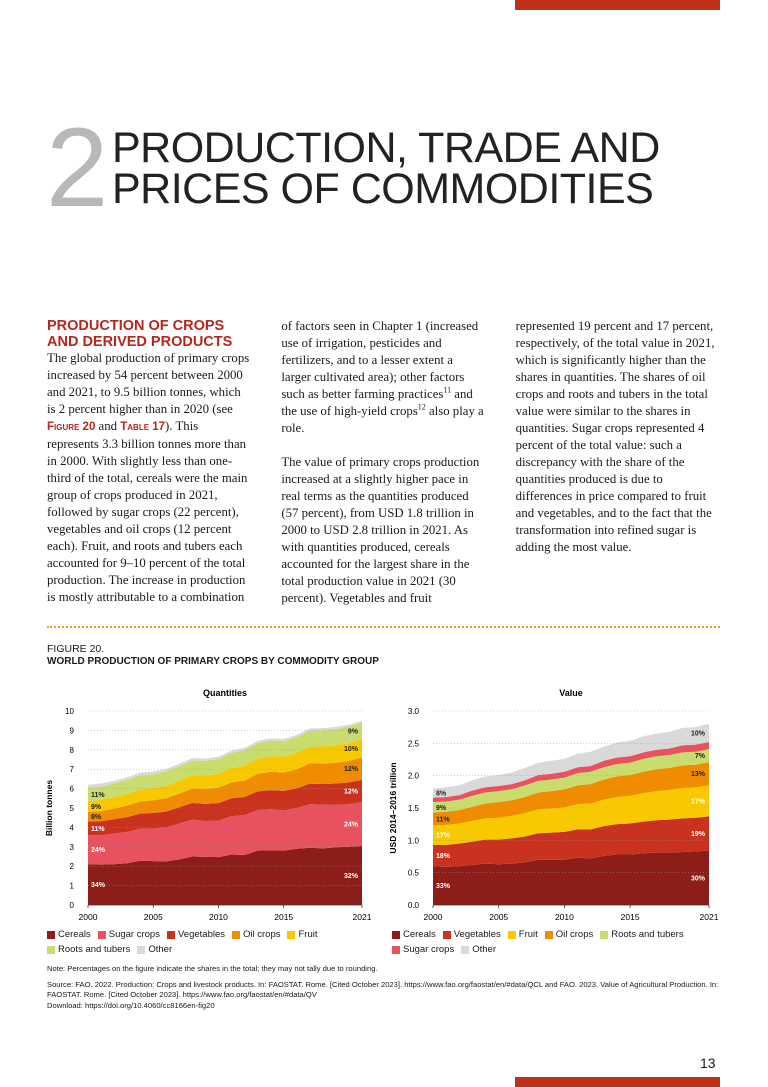 Image resolution: width=768 pixels, height=1087 pixels. I want to click on y-tick-label: 5, so click(72, 808).